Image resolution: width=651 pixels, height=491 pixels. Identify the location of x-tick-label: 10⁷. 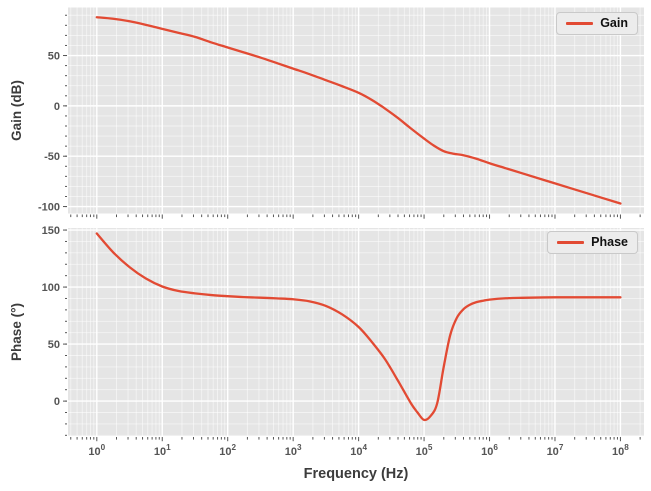
(555, 450).